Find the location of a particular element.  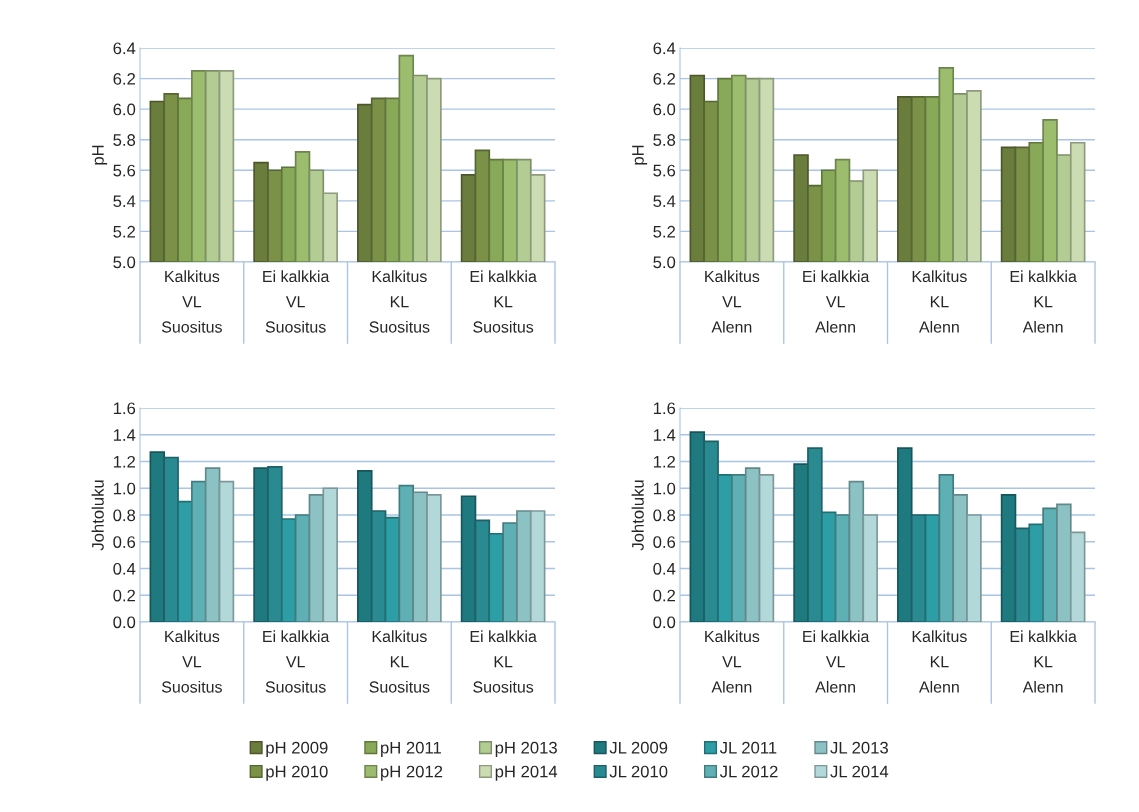

legend-label: pH 2009 is located at coordinates (297, 749).